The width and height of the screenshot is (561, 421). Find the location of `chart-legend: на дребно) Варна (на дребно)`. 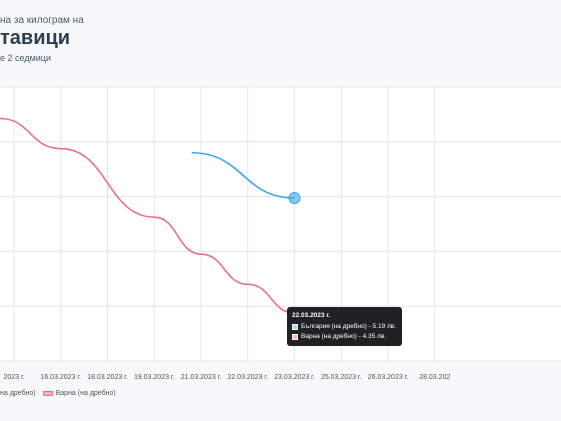

chart-legend: на дребно) Варна (на дребно) is located at coordinates (58, 393).